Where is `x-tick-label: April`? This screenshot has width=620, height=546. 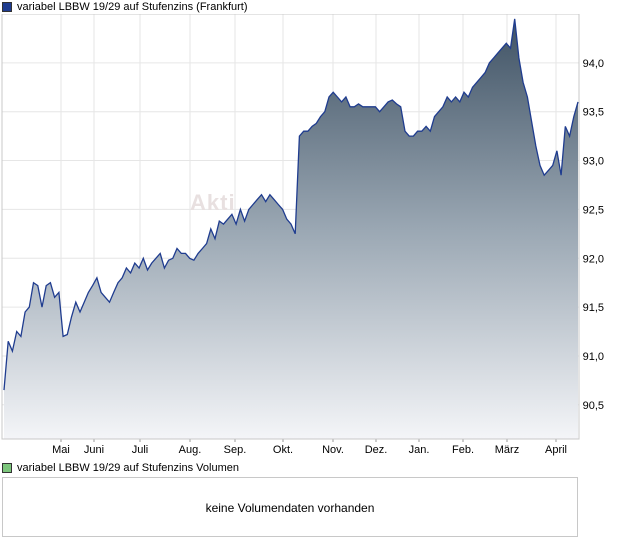 x-tick-label: April is located at coordinates (556, 450).